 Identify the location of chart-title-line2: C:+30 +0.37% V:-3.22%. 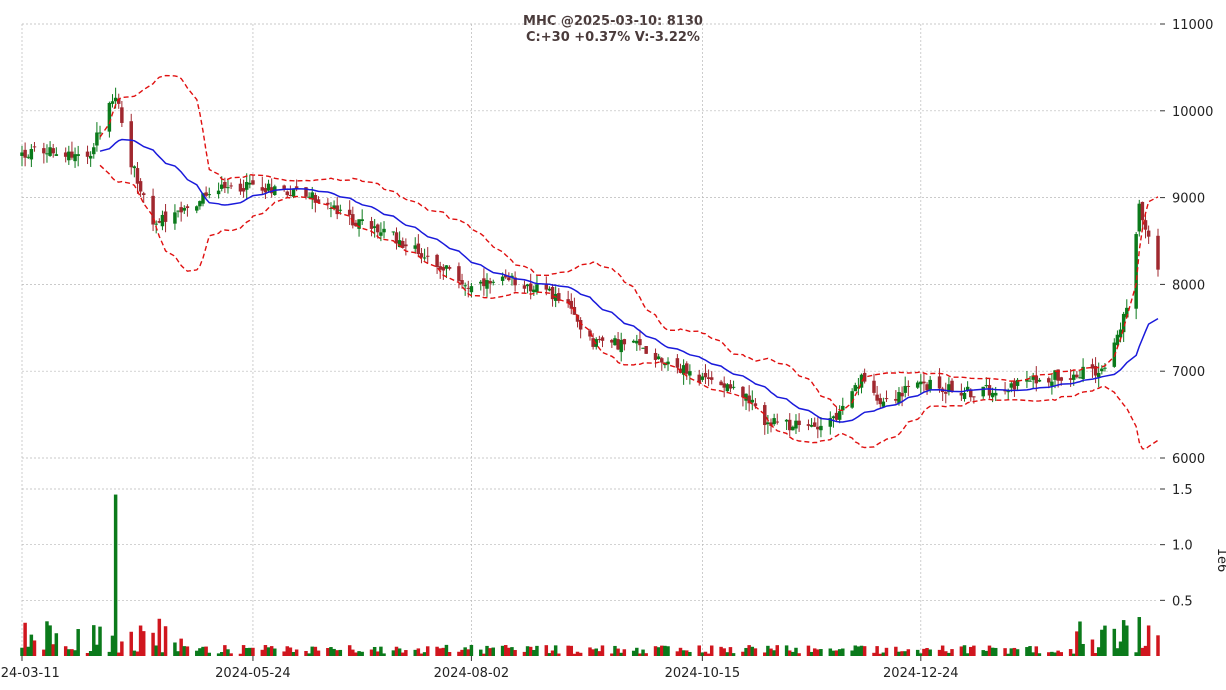
(613, 37).